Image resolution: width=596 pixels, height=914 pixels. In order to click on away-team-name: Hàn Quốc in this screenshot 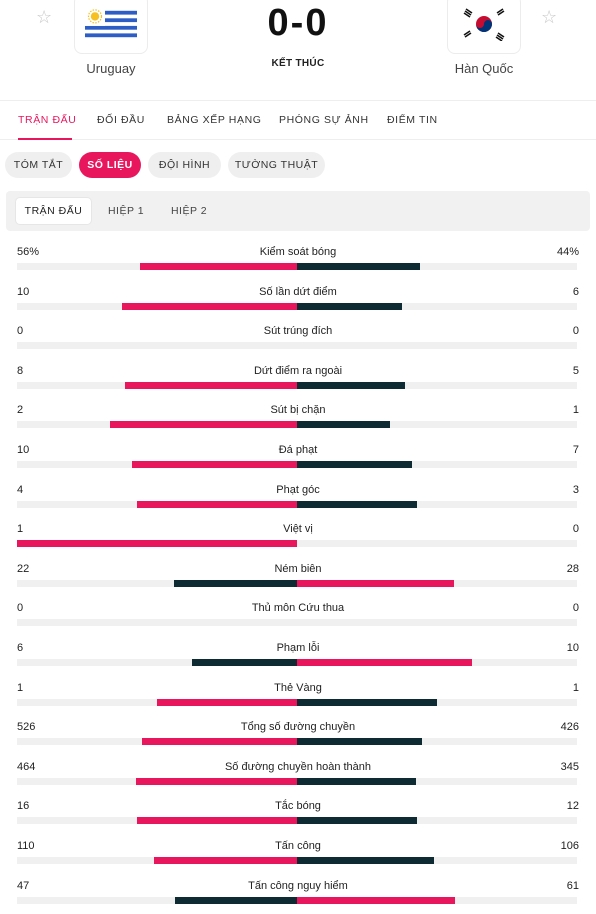, I will do `click(484, 68)`.